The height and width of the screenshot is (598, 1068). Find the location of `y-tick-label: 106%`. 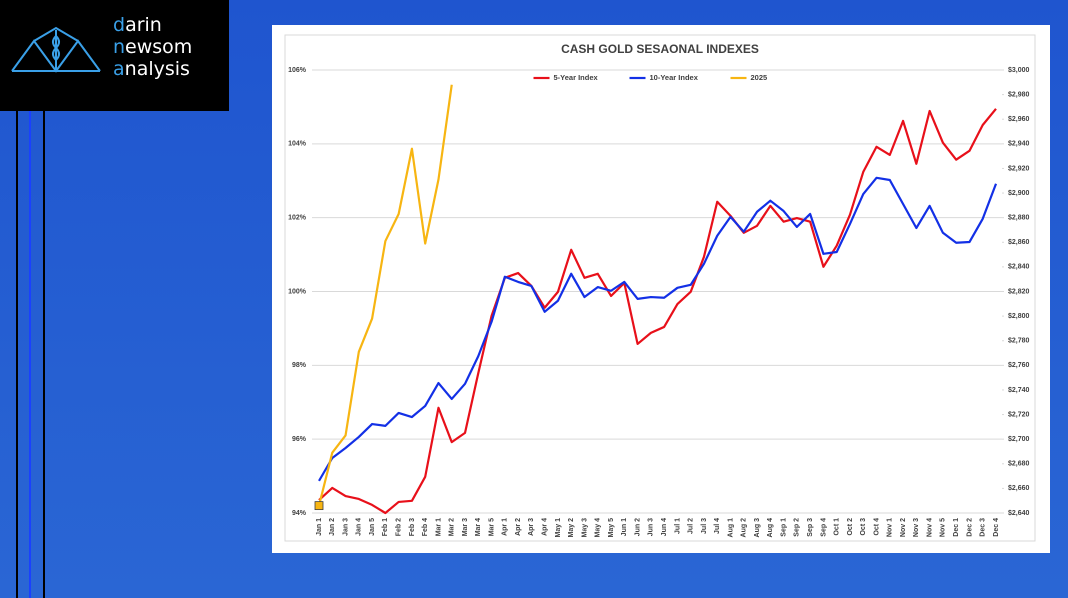

y-tick-label: 106% is located at coordinates (297, 70).